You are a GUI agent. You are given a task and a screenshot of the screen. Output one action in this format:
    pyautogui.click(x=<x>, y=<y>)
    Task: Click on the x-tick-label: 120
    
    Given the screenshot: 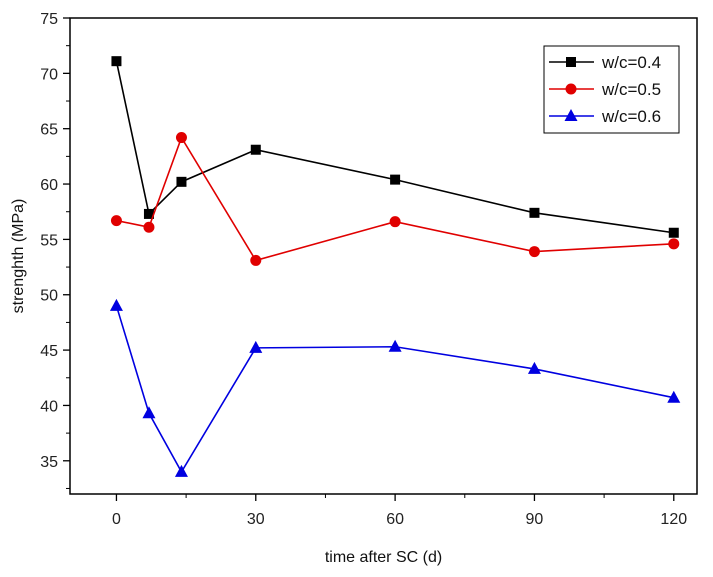 What is the action you would take?
    pyautogui.click(x=673, y=519)
    